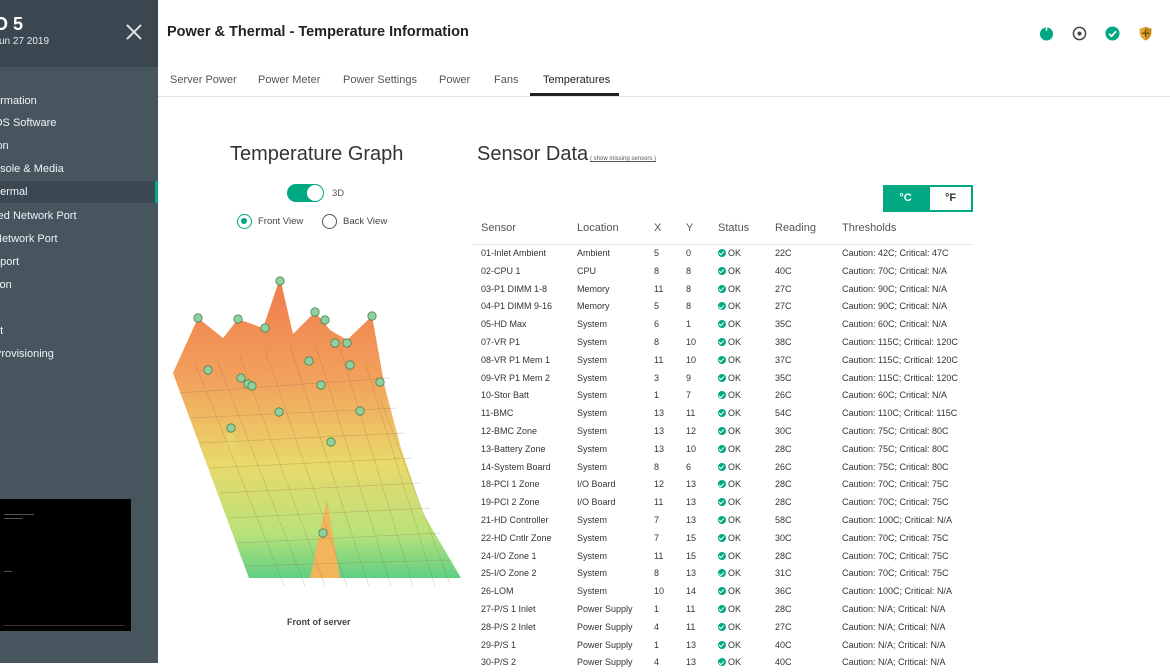 This screenshot has height=672, width=1170. Describe the element at coordinates (79, 33) in the screenshot. I see `sidebar-header: O 5 Jun 27 2019` at that location.